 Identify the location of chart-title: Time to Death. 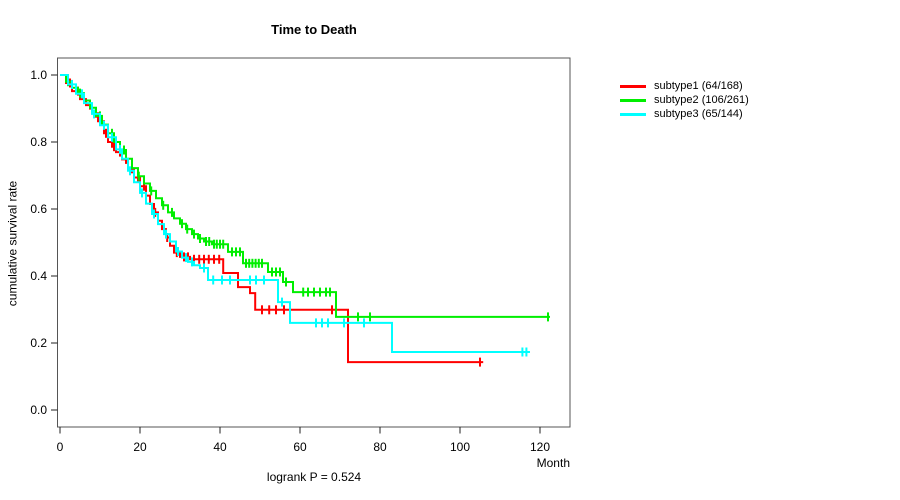
(314, 29).